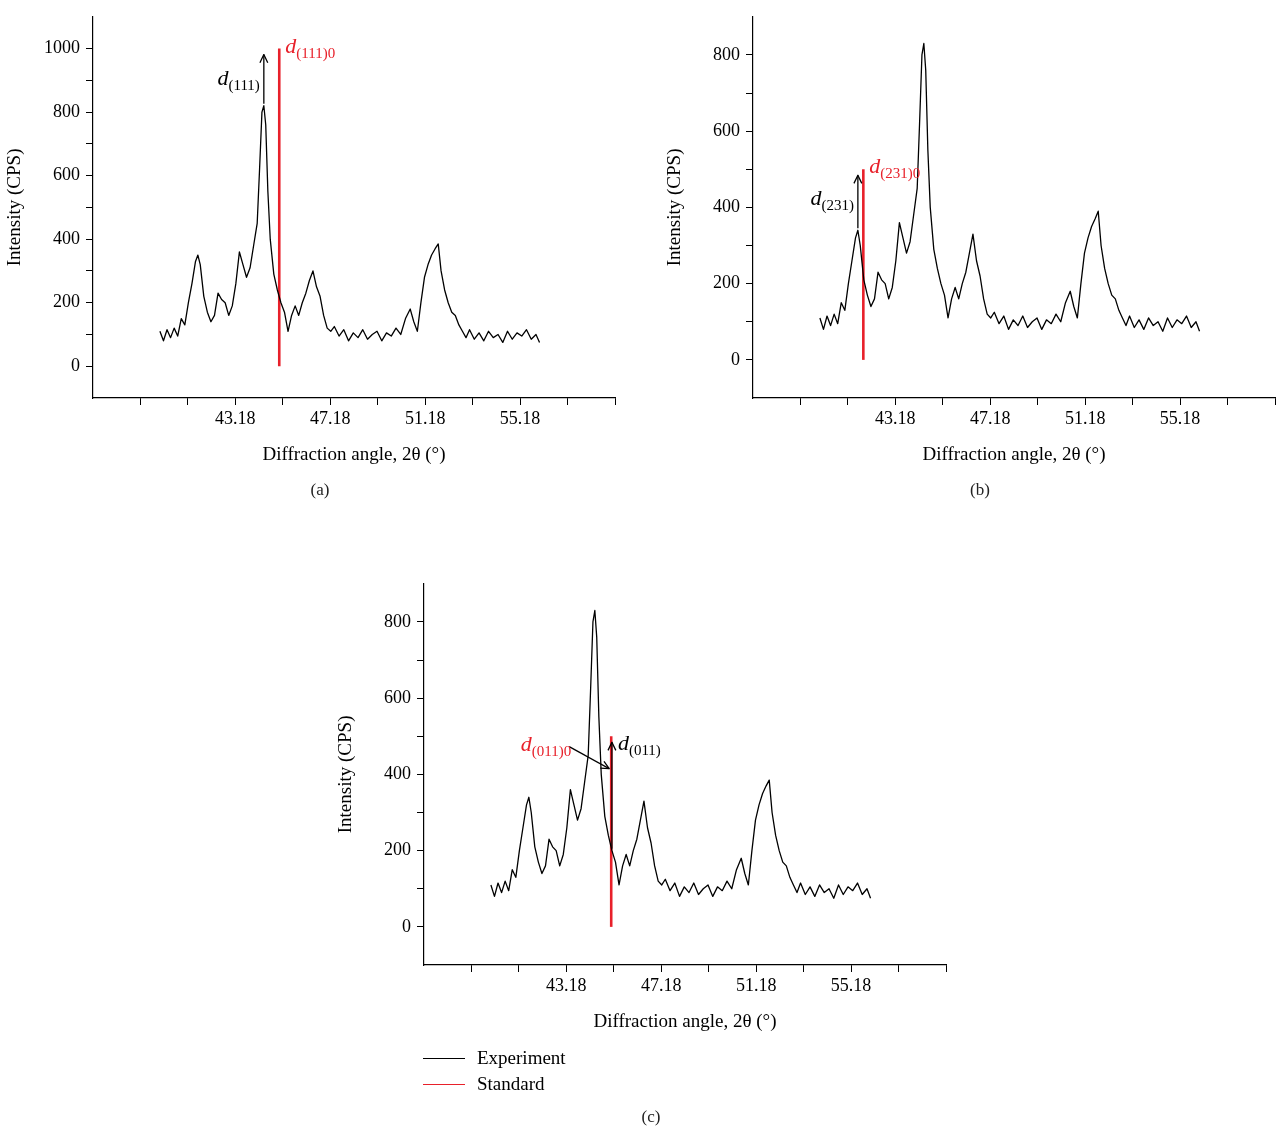  I want to click on text: (c), so click(651, 1117).